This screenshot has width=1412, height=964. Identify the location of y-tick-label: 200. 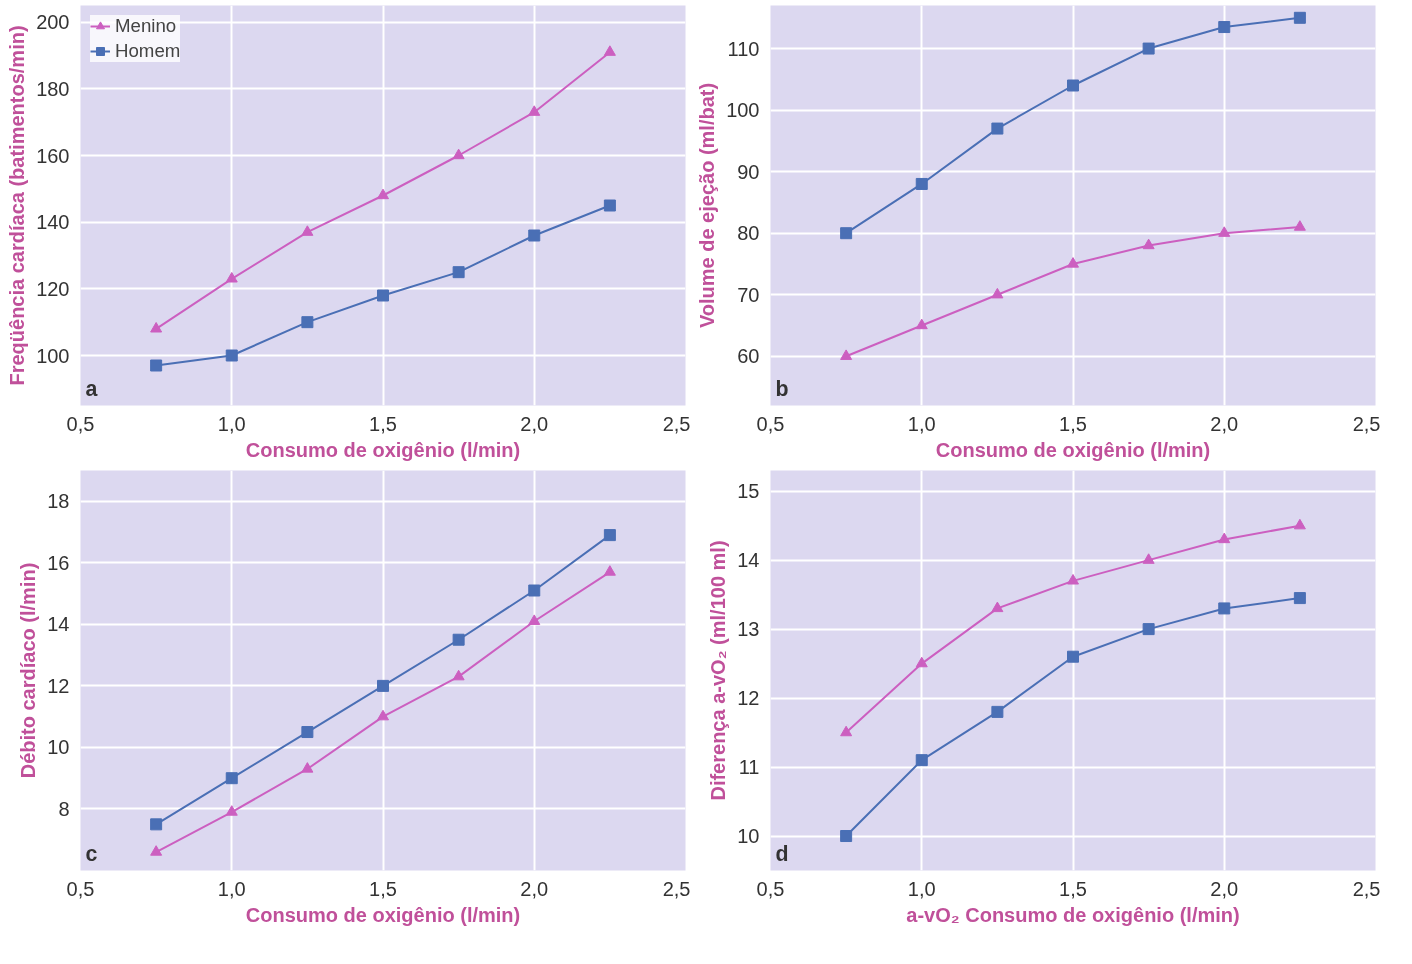
(53, 22).